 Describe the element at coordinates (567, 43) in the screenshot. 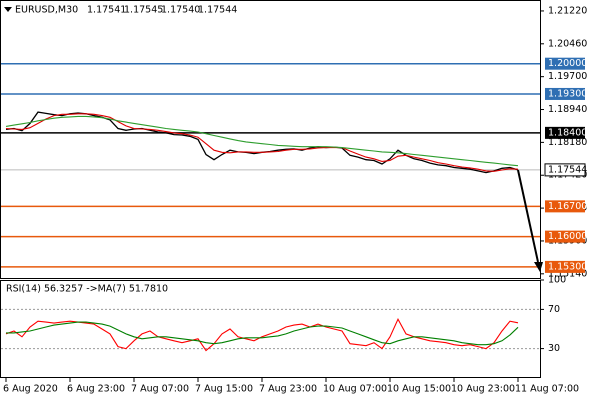

I see `y-tick-label: 1.20460` at that location.